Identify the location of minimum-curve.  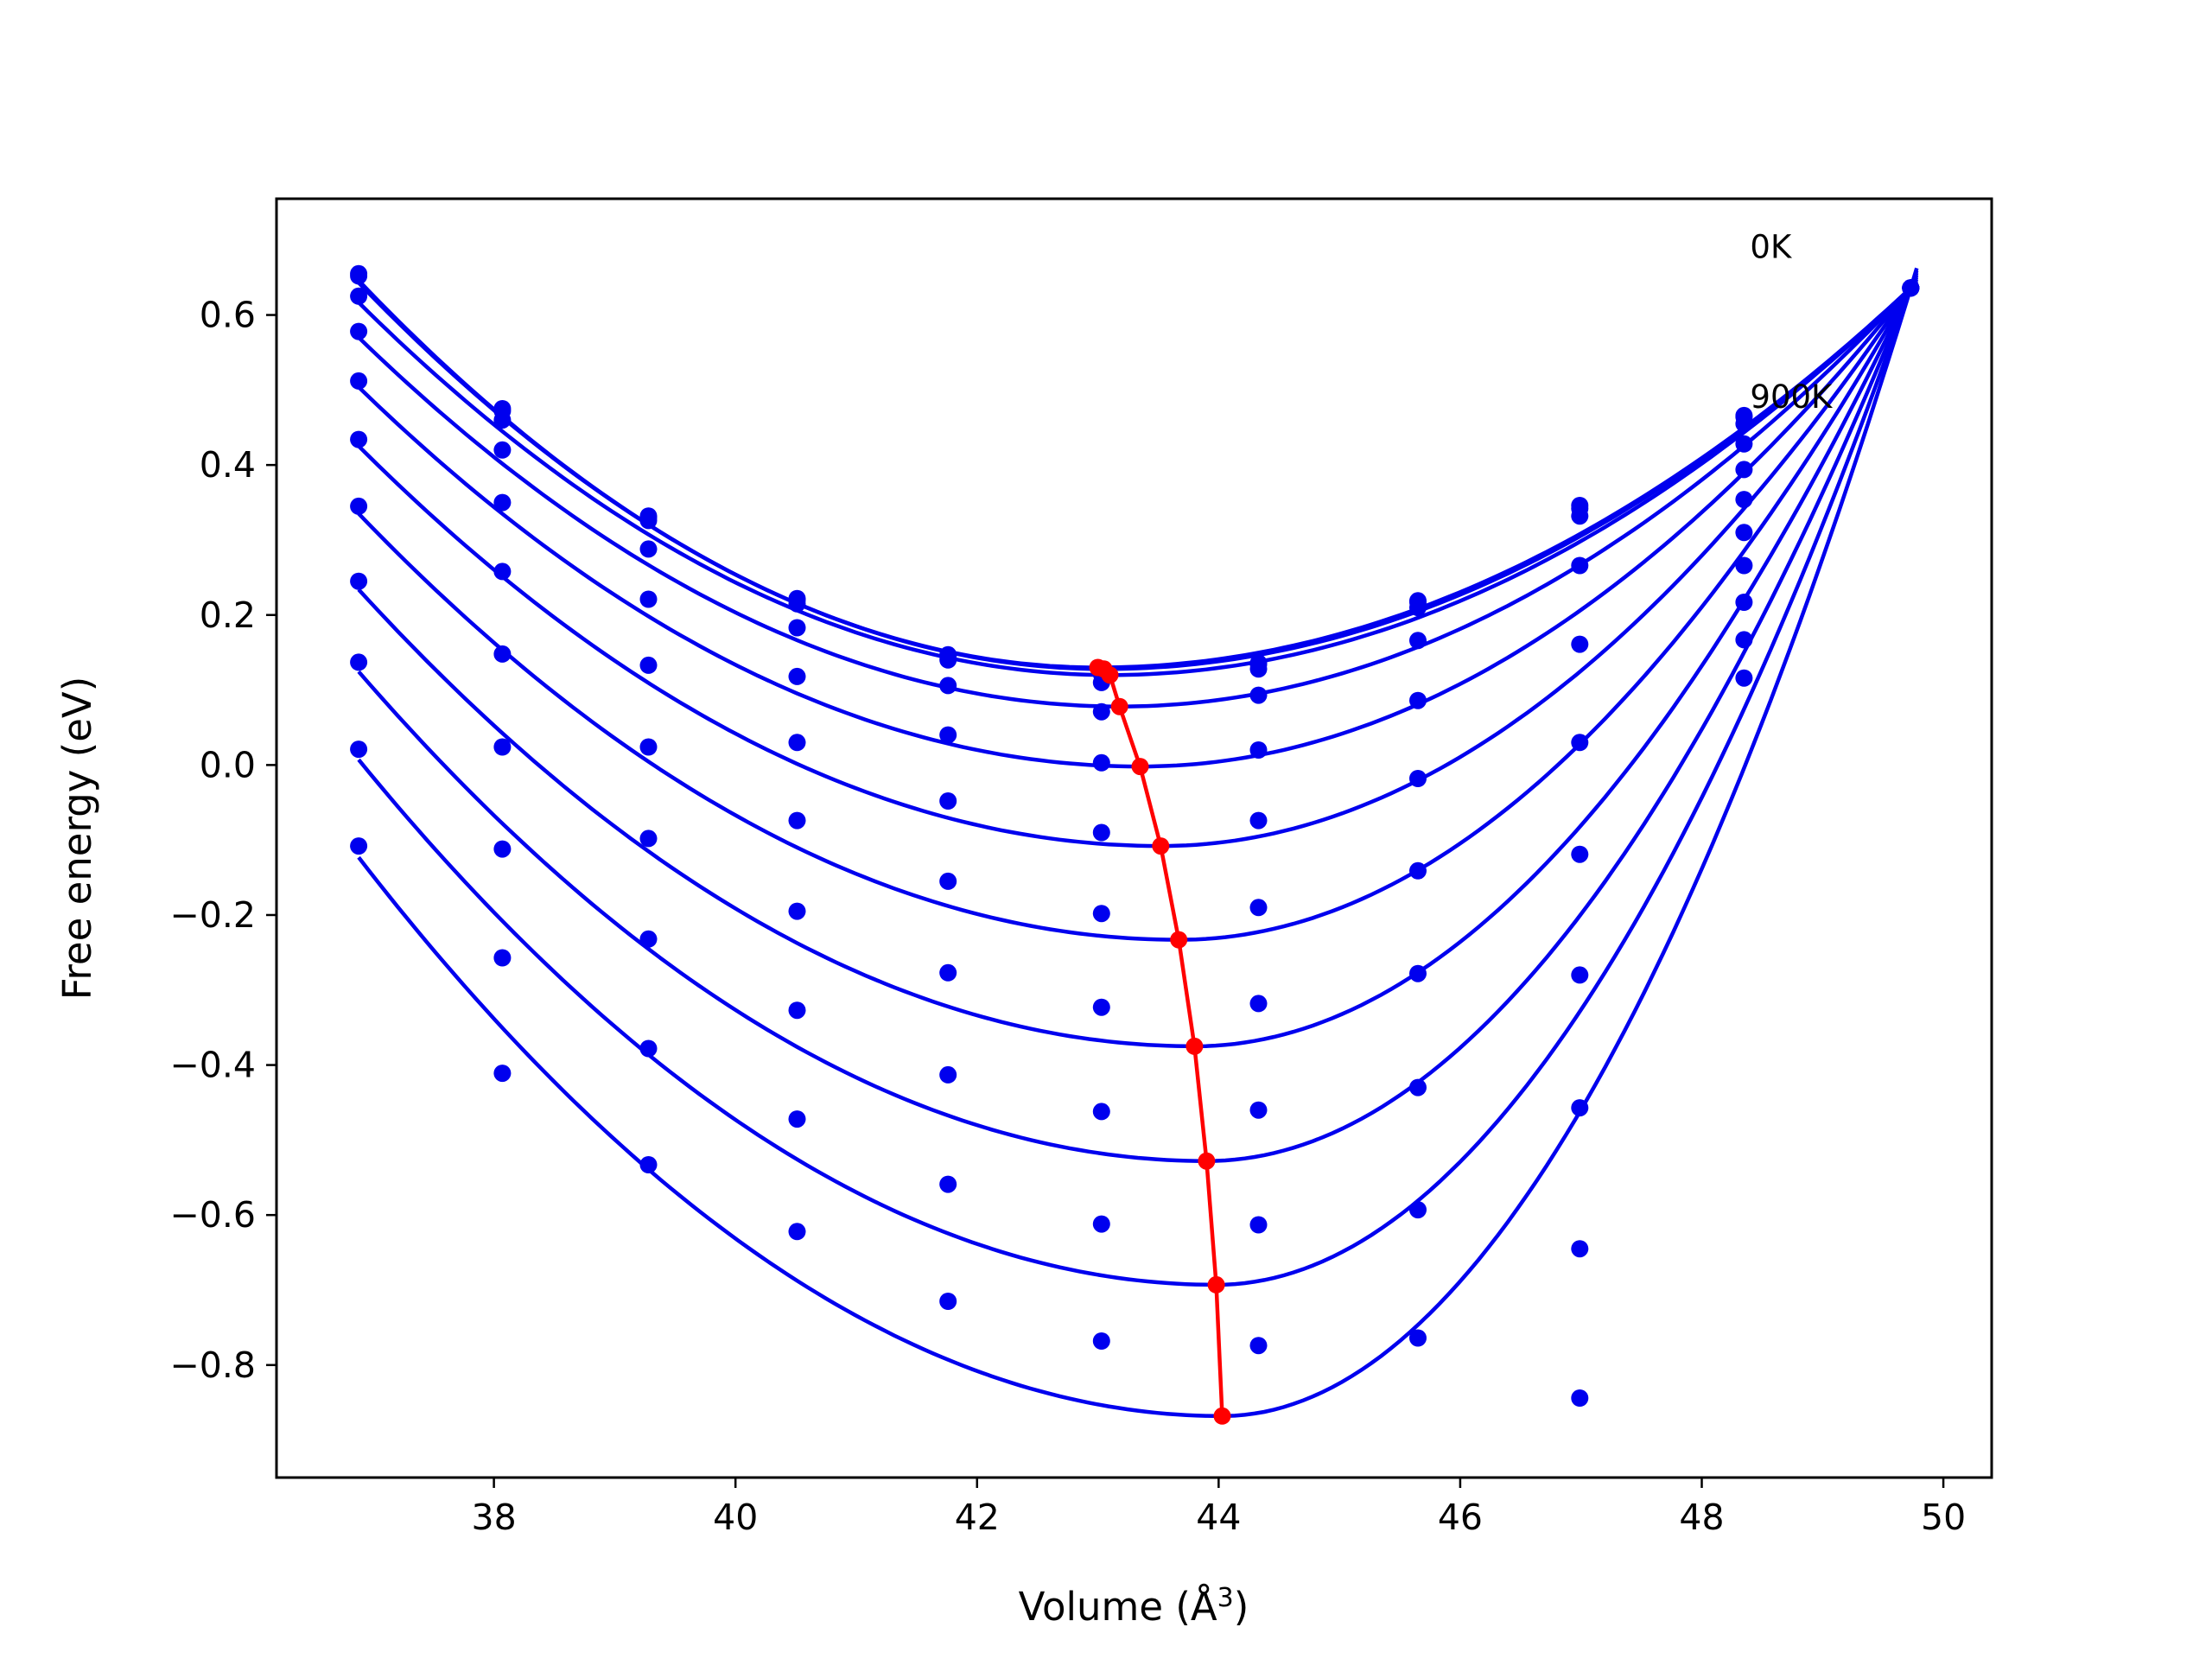
(1160, 1041).